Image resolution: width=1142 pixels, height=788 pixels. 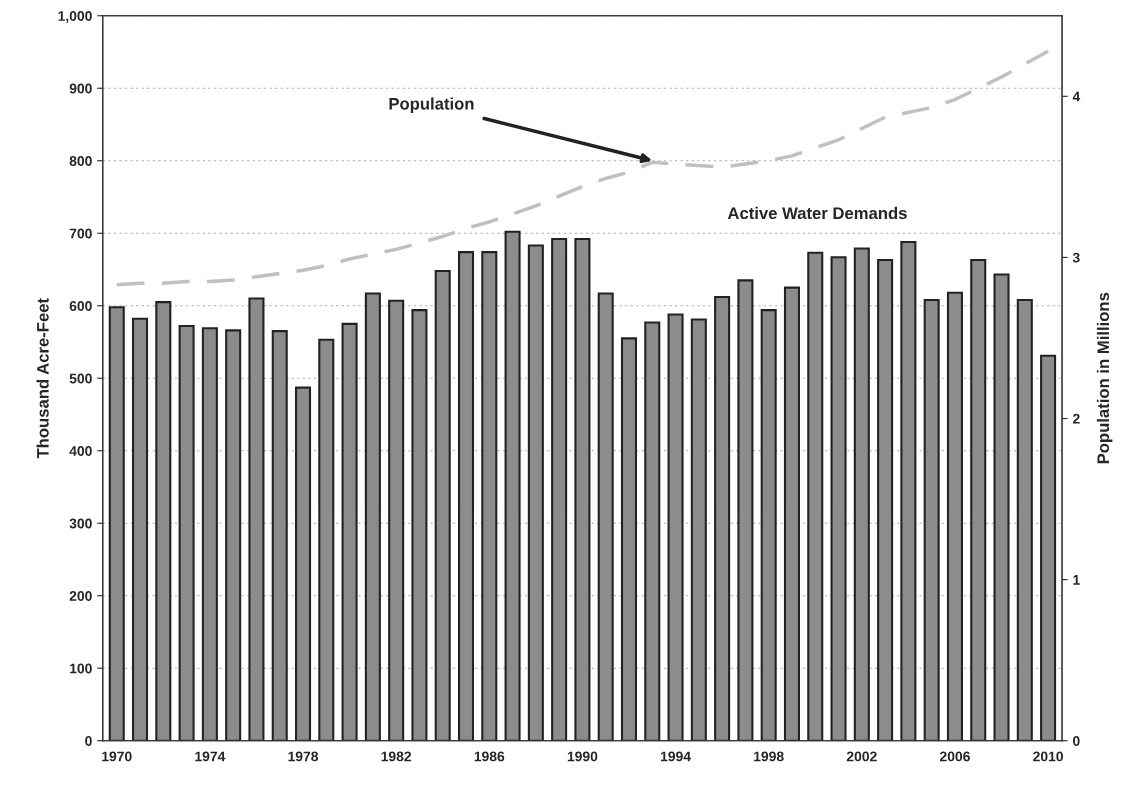 I want to click on x-tick-label: 1998, so click(x=769, y=756).